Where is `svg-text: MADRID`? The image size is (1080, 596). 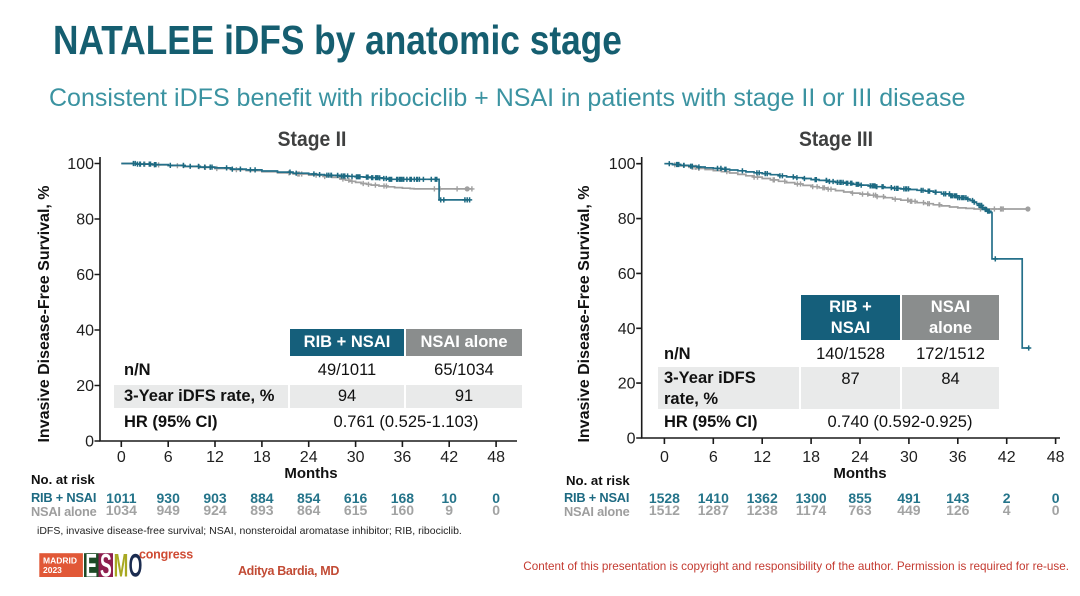 svg-text: MADRID is located at coordinates (60, 561).